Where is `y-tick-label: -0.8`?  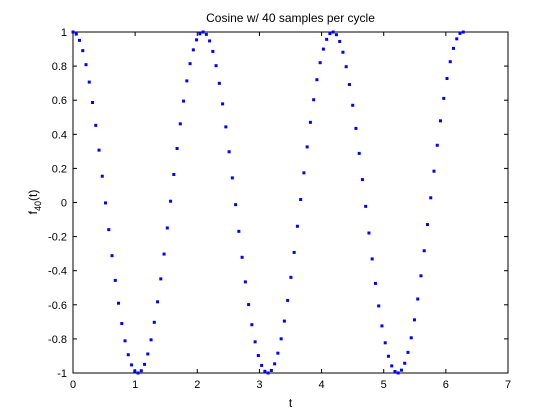
y-tick-label: -0.8 is located at coordinates (57, 340).